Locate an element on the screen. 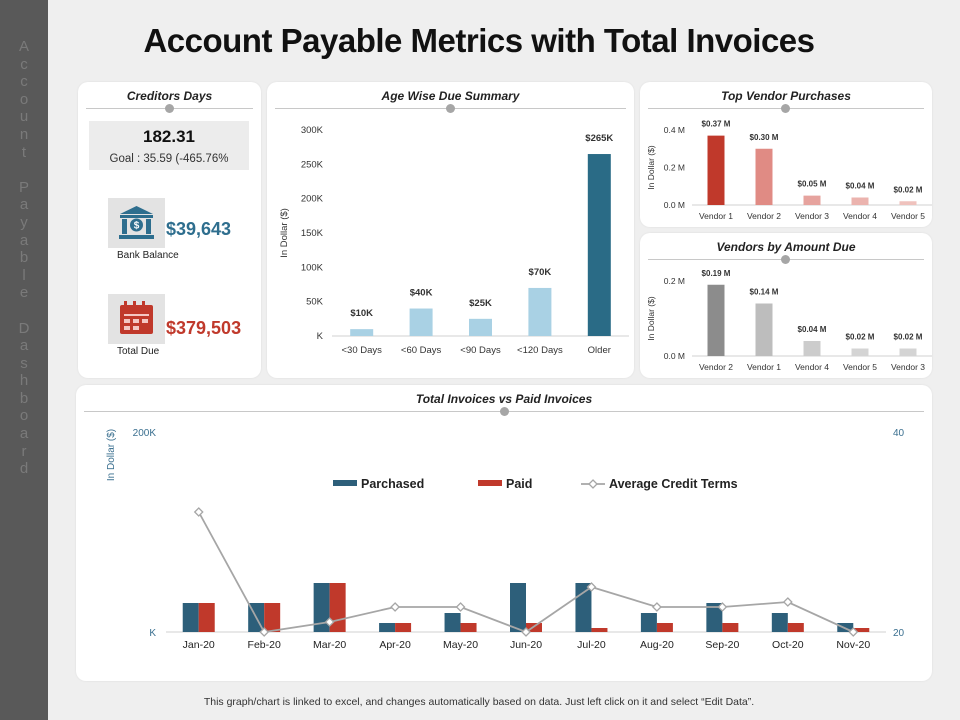 The image size is (960, 720). data-label: $70K is located at coordinates (540, 272).